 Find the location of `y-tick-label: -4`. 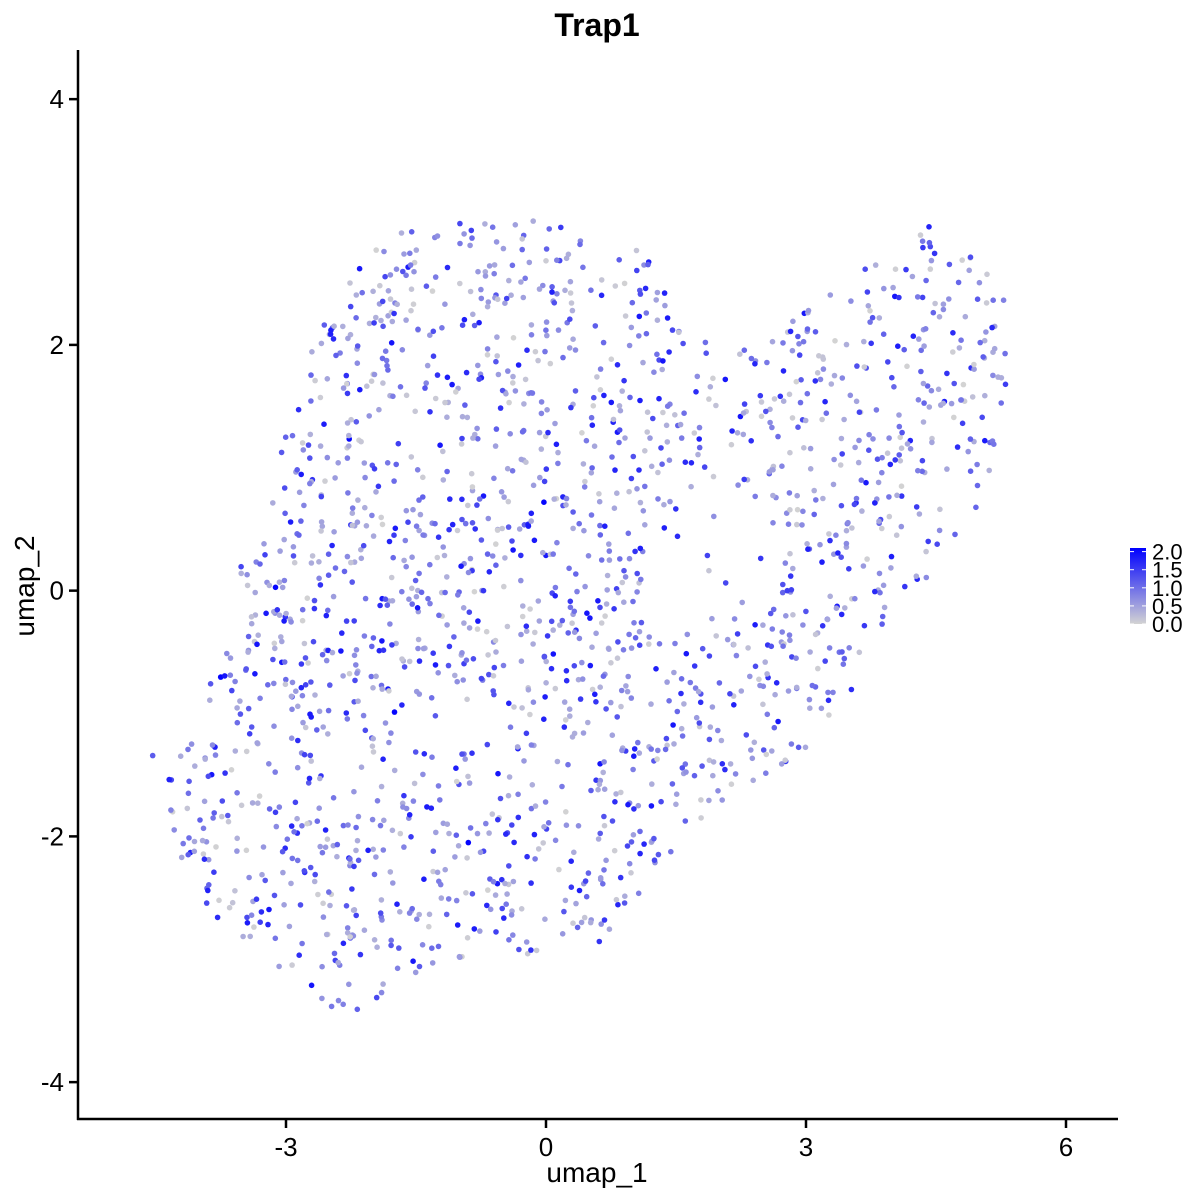

y-tick-label: -4 is located at coordinates (52, 1082).